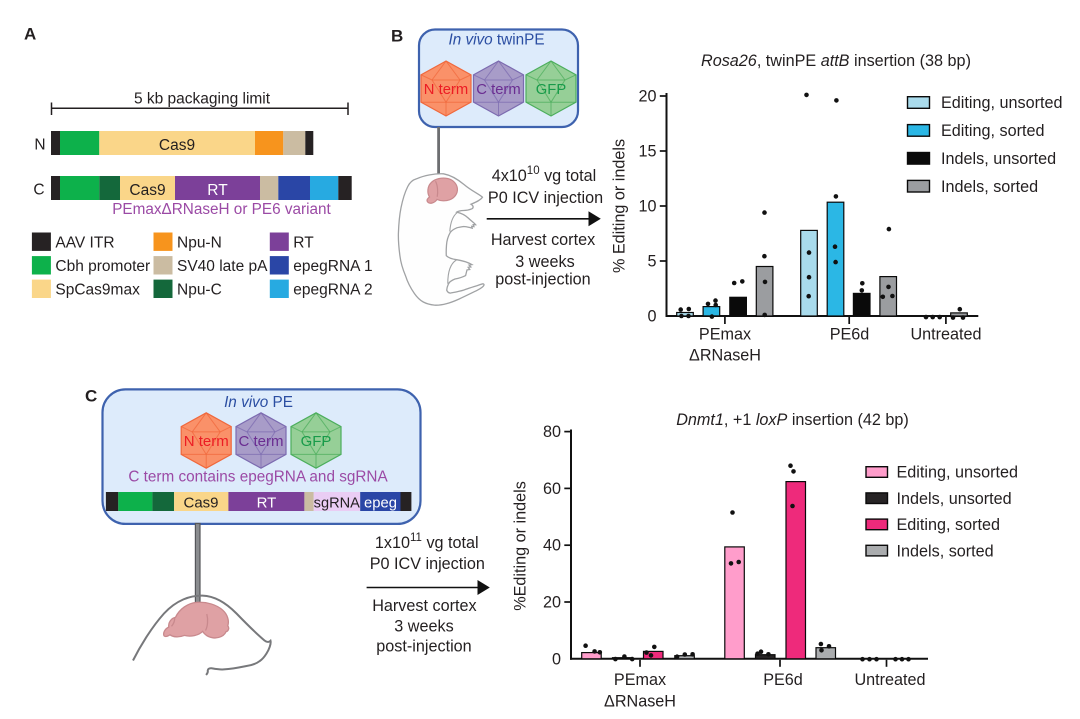  What do you see at coordinates (836, 61) in the screenshot?
I see `svg-text:Rosa26, twinPE attB insertion: Rosa26, twinPE attB insertion (38 bp)` at bounding box center [836, 61].